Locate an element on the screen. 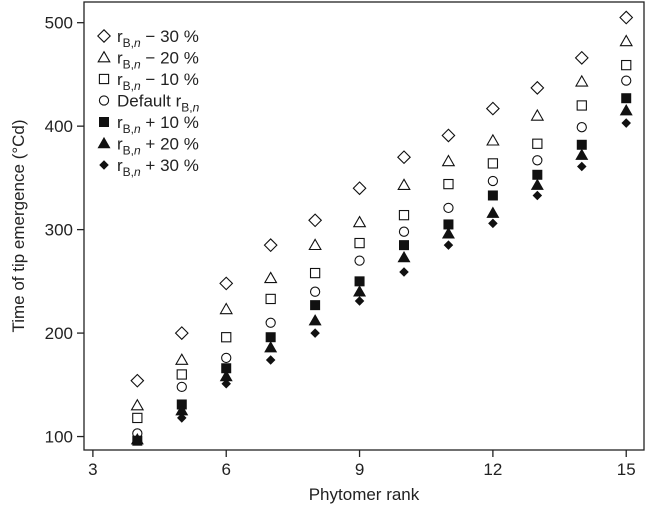  legend-item: rB,n + 10 % is located at coordinates (148, 124).